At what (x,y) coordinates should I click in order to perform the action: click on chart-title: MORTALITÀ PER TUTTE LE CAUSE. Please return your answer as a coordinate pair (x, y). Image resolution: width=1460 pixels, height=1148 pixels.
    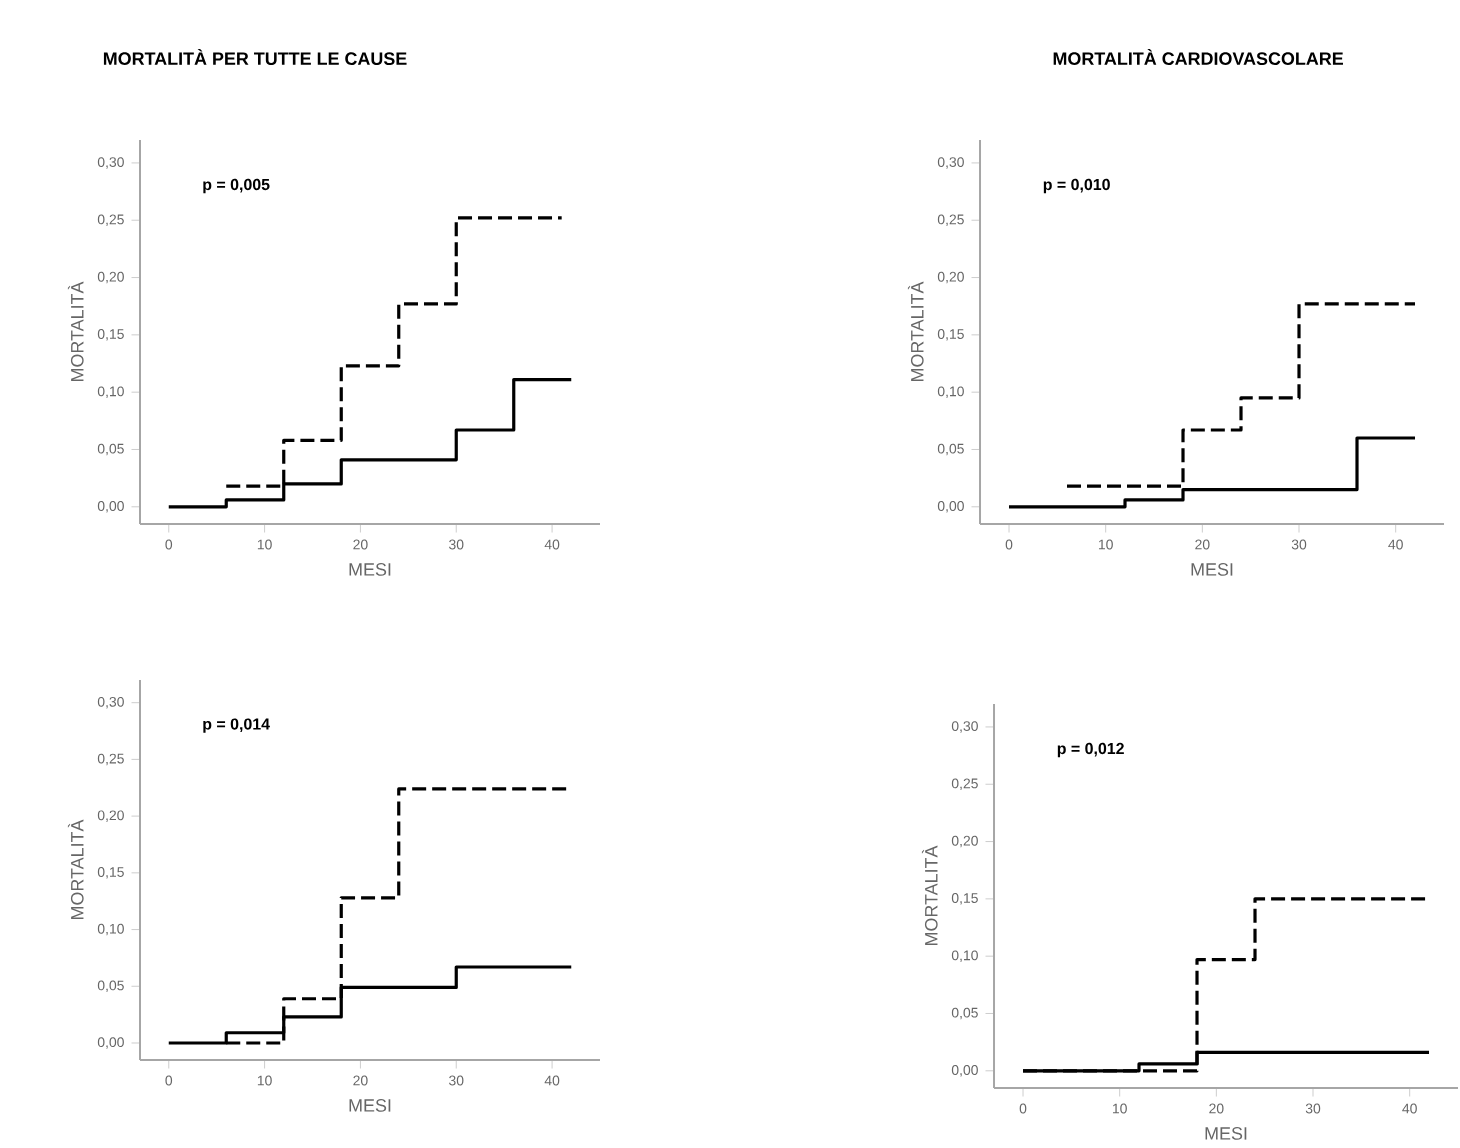
    Looking at the image, I should click on (255, 56).